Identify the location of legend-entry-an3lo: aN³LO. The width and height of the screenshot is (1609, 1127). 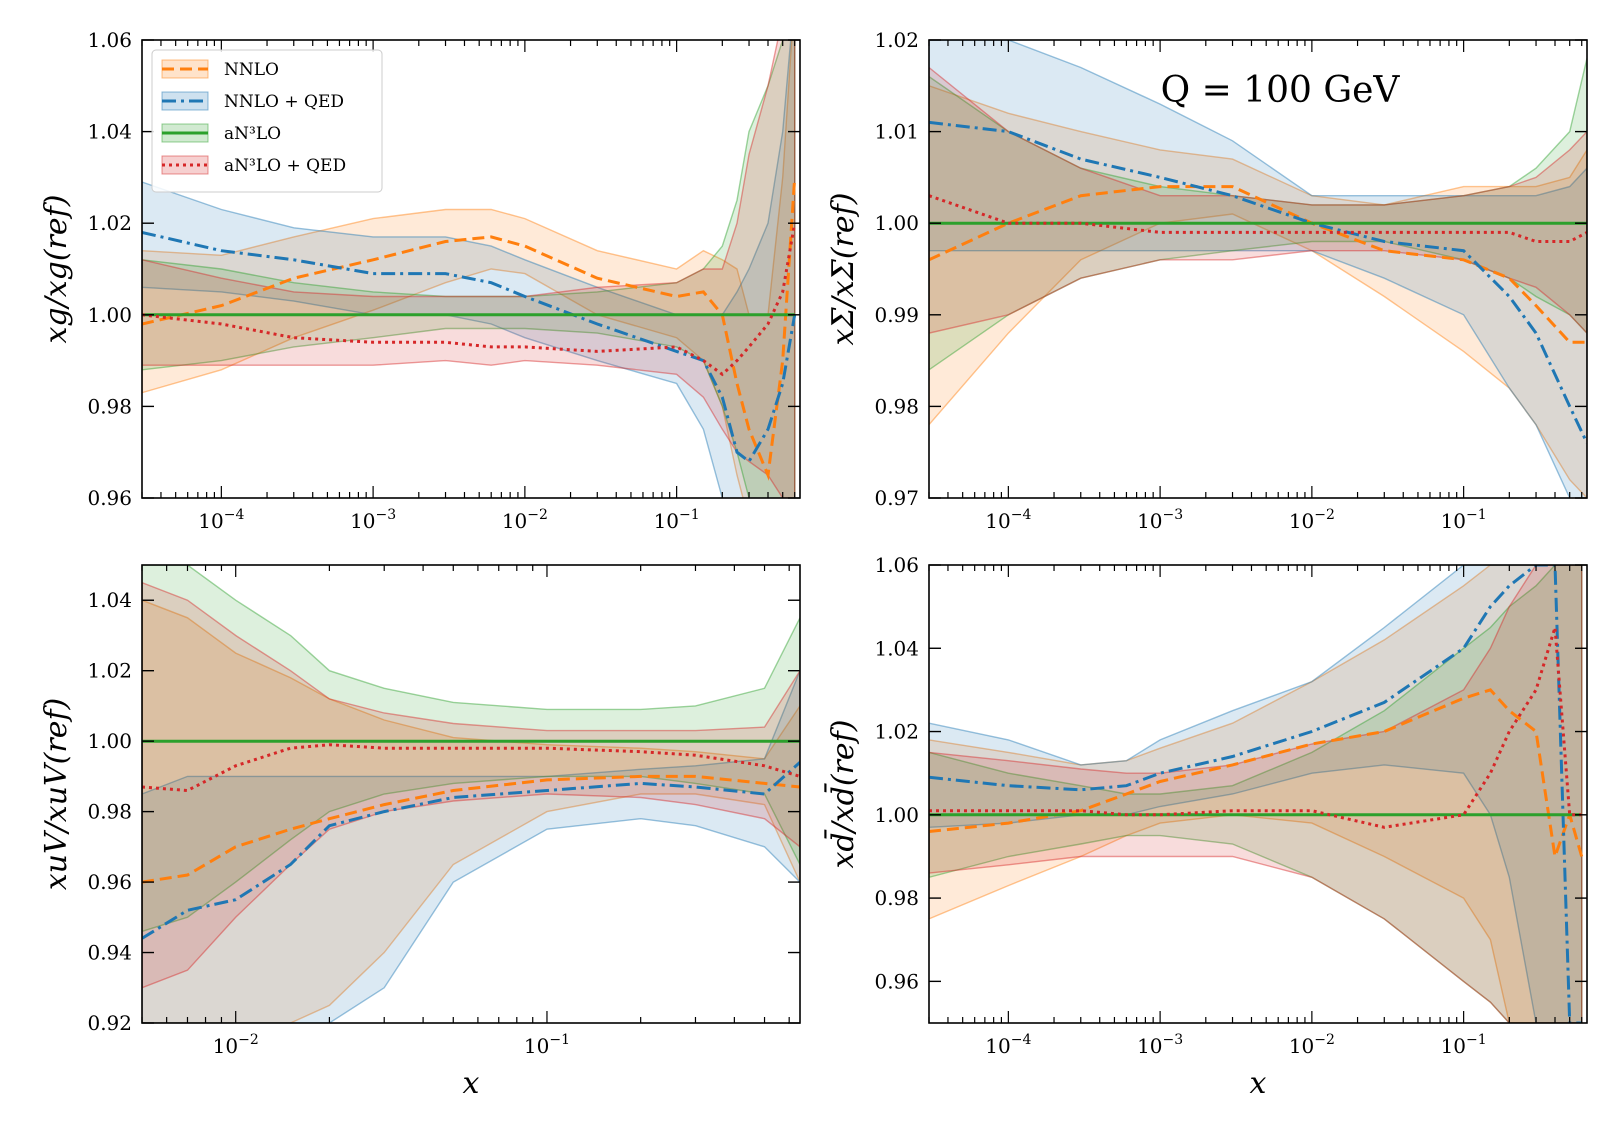
(221, 133).